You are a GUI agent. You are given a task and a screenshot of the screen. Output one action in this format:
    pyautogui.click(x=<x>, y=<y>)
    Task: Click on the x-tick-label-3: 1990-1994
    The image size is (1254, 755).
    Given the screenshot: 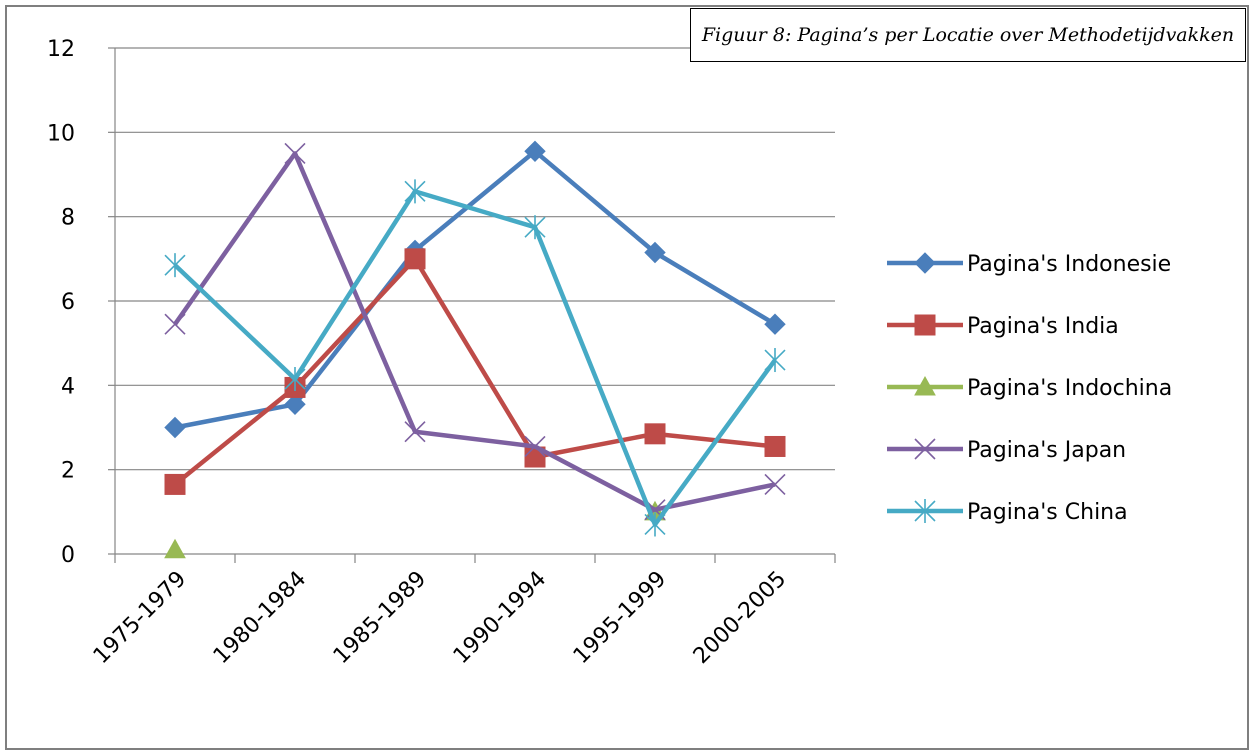 What is the action you would take?
    pyautogui.click(x=500, y=618)
    